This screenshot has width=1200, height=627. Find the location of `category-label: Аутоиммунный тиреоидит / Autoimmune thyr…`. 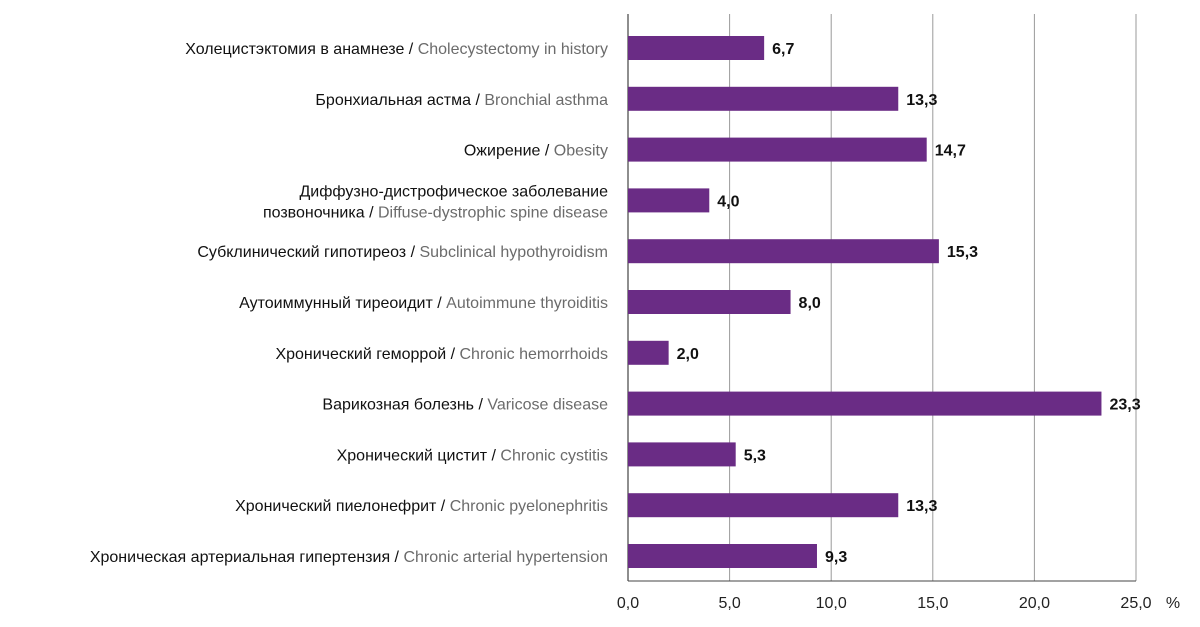

category-label: Аутоиммунный тиреоидит / Autoimmune thyr… is located at coordinates (423, 303).